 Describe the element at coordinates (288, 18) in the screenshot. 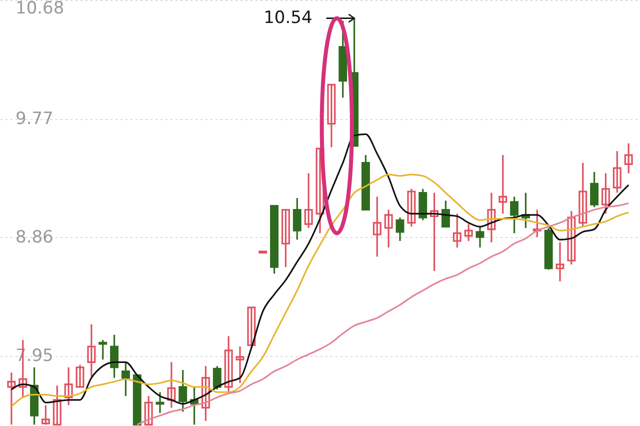

I see `annotation: 10.54` at that location.